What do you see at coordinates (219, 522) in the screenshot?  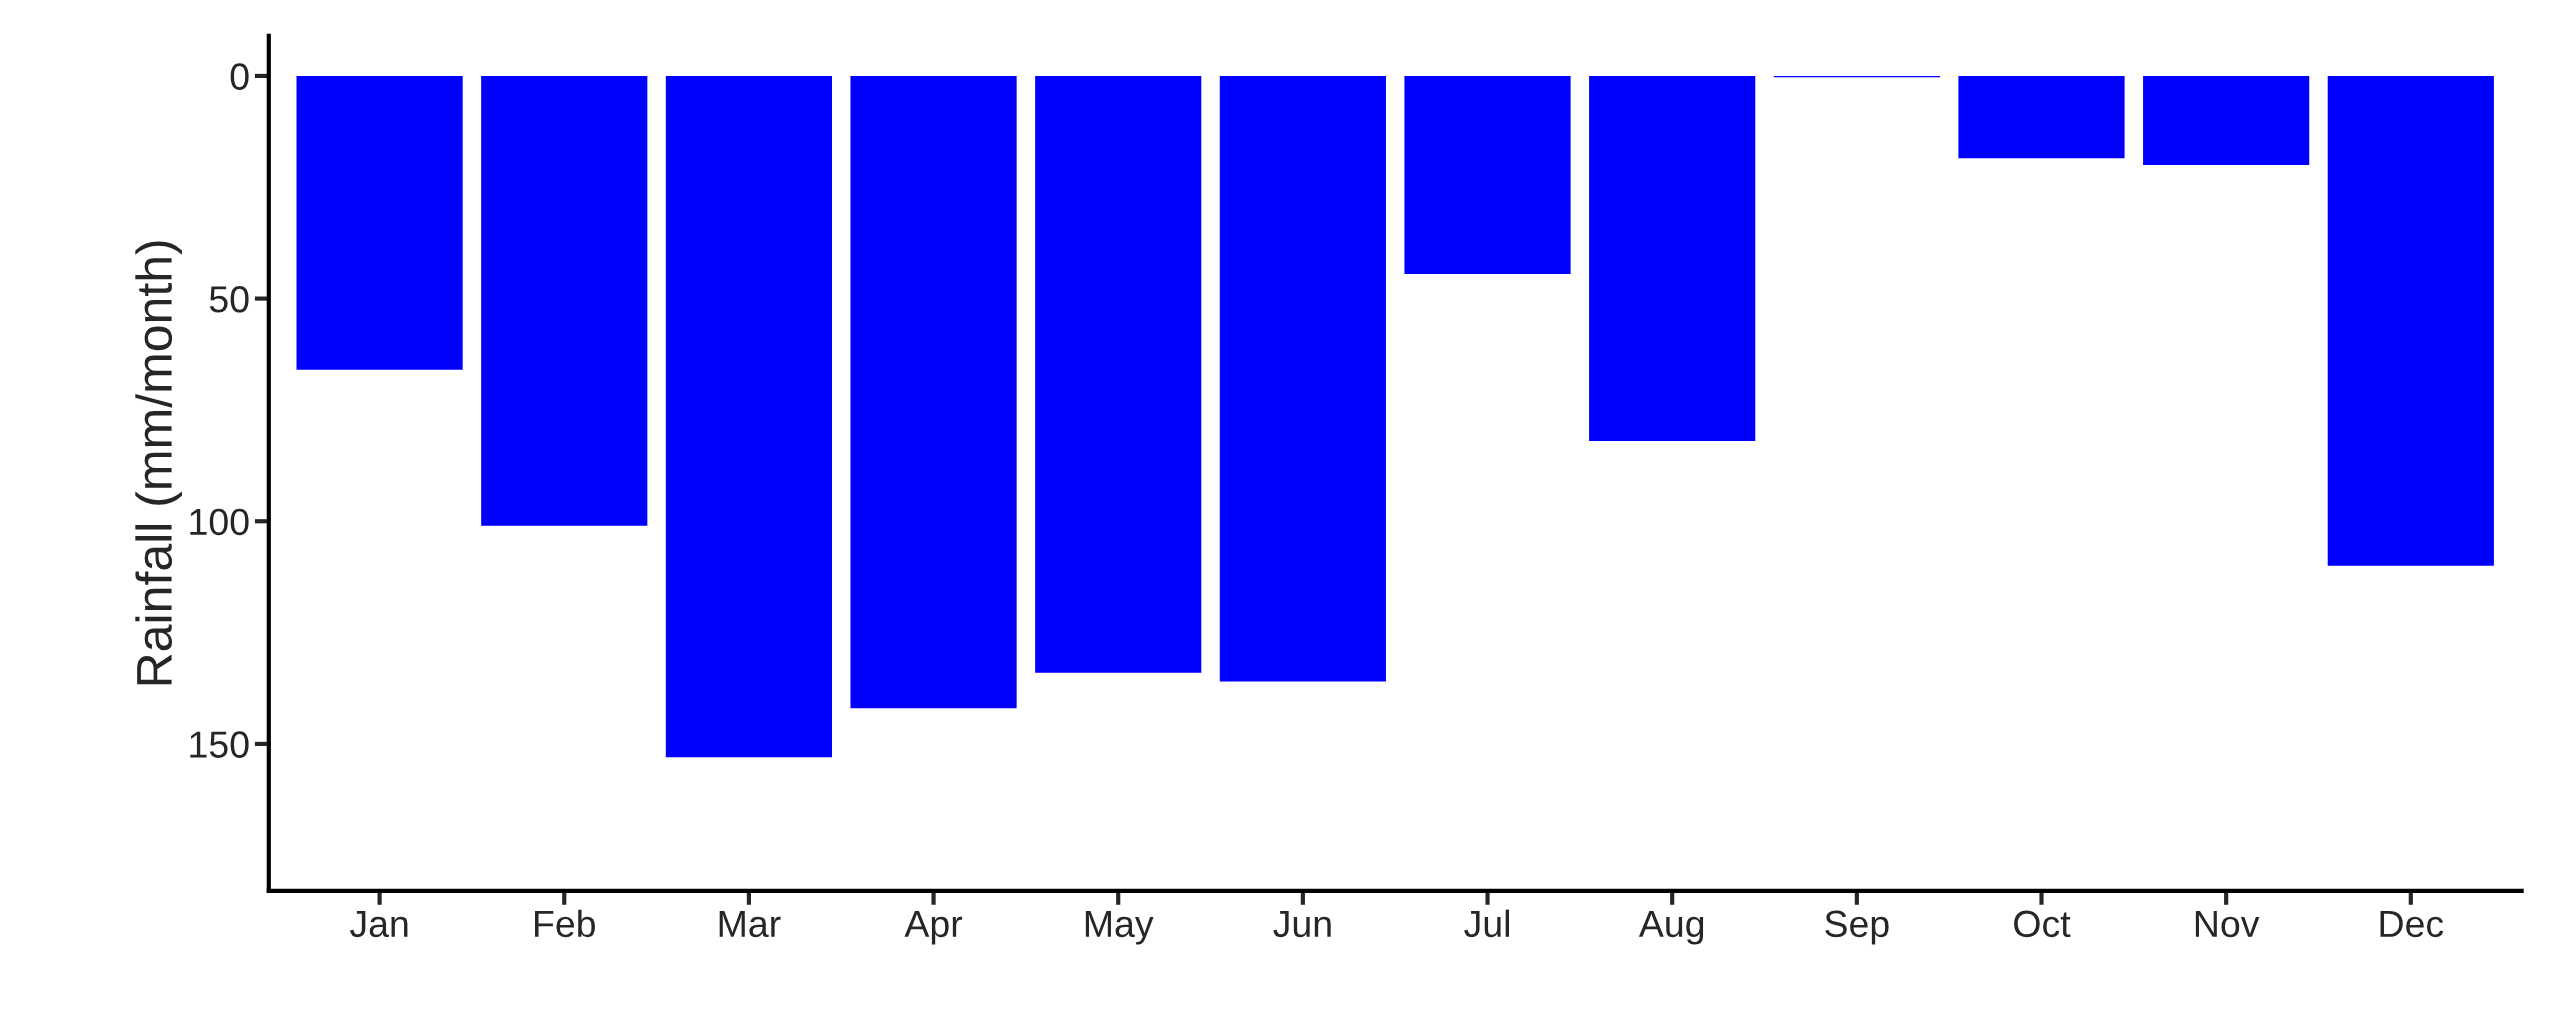 I see `y-tick-label: 100` at bounding box center [219, 522].